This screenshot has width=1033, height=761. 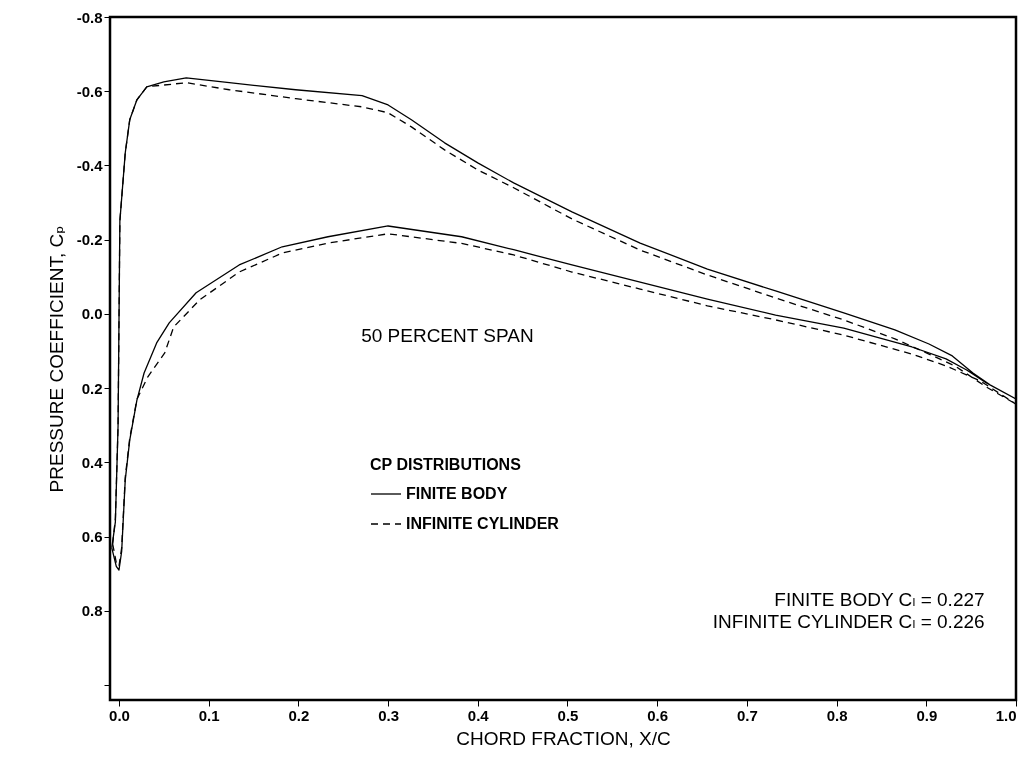 What do you see at coordinates (447, 336) in the screenshot?
I see `annotation: 50 PERCENT SPAN` at bounding box center [447, 336].